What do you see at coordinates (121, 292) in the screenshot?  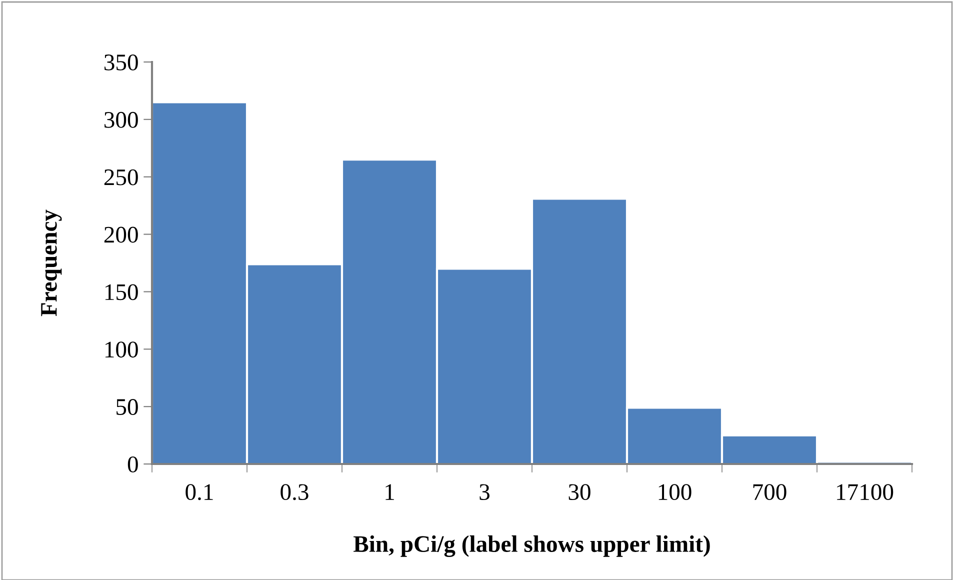 I see `y-tick-label: 150` at bounding box center [121, 292].